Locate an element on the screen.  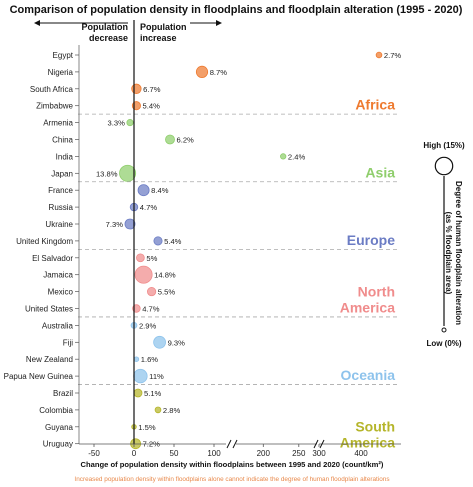
alteration-label: 5.1% is located at coordinates (153, 393).